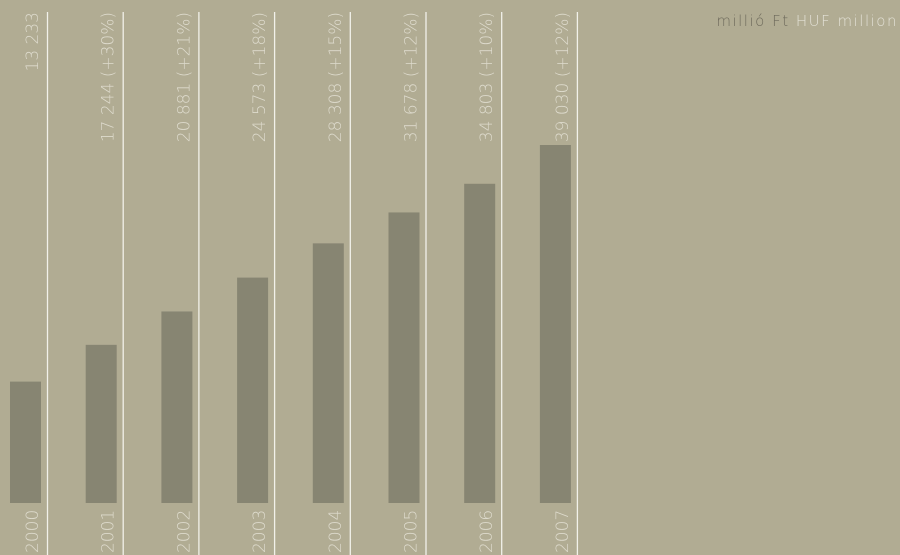  I want to click on category-label-2002: 2002, so click(184, 531).